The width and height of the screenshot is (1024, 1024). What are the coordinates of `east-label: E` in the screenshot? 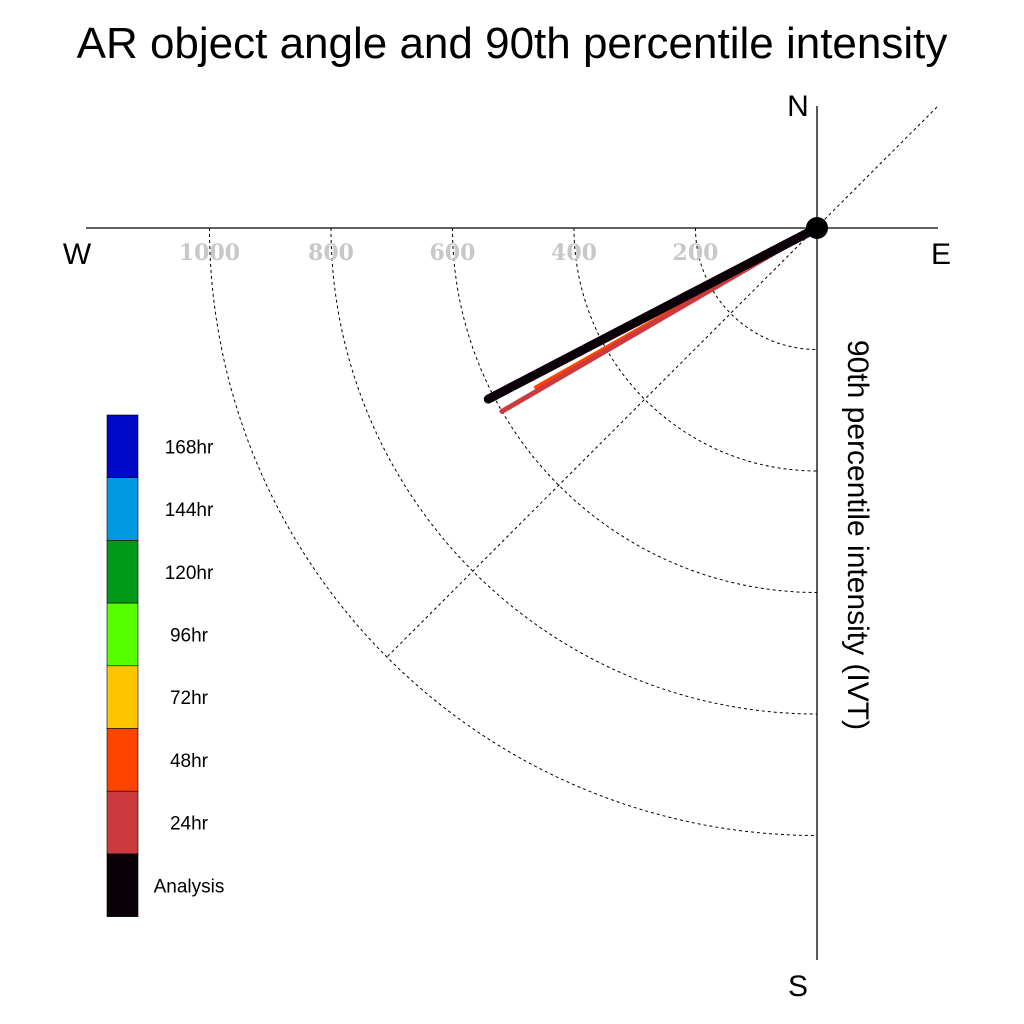 It's located at (941, 254).